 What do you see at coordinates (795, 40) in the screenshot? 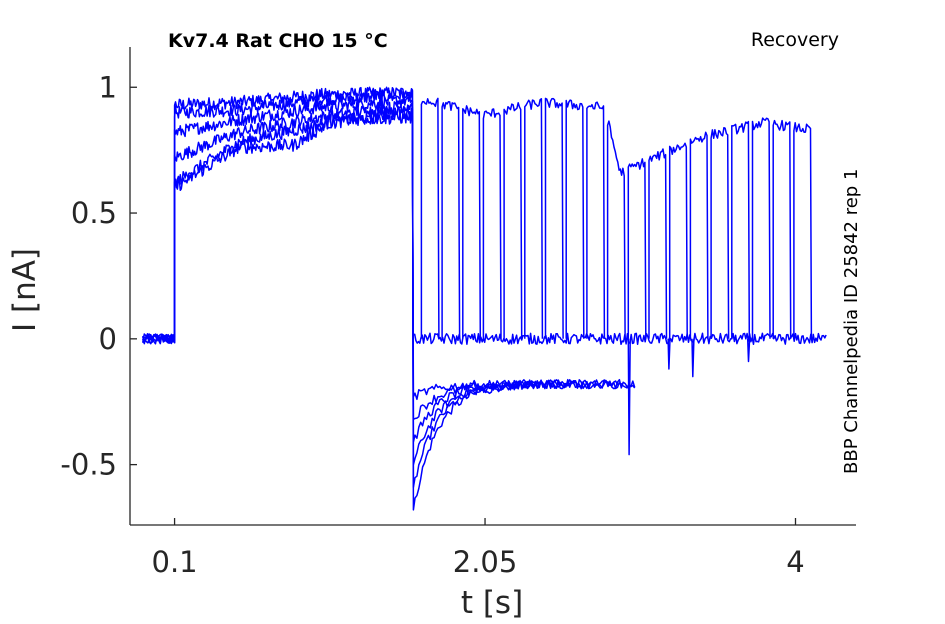
I see `chart-subtitle: Recovery` at bounding box center [795, 40].